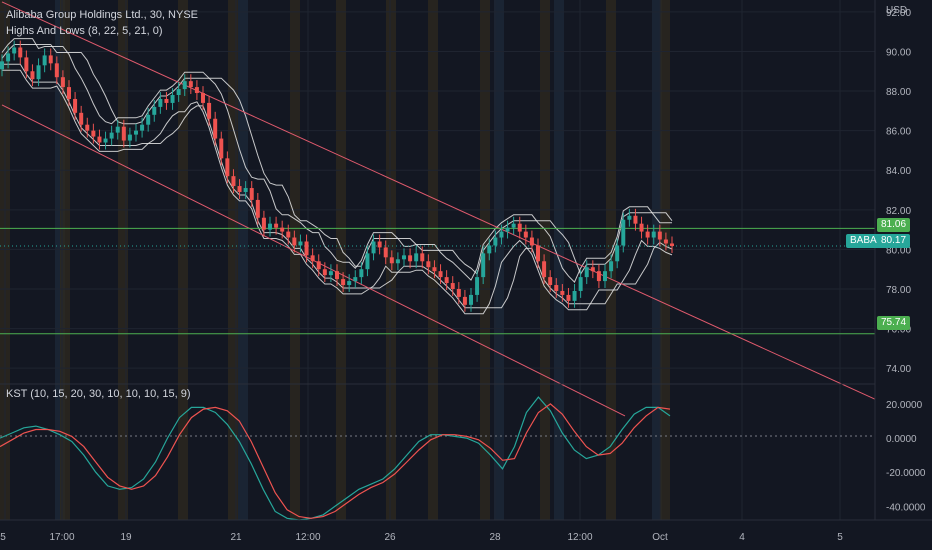  Describe the element at coordinates (906, 456) in the screenshot. I see `kst-axis: 20.0000 0.0000 -20.0000 -40.0000` at that location.